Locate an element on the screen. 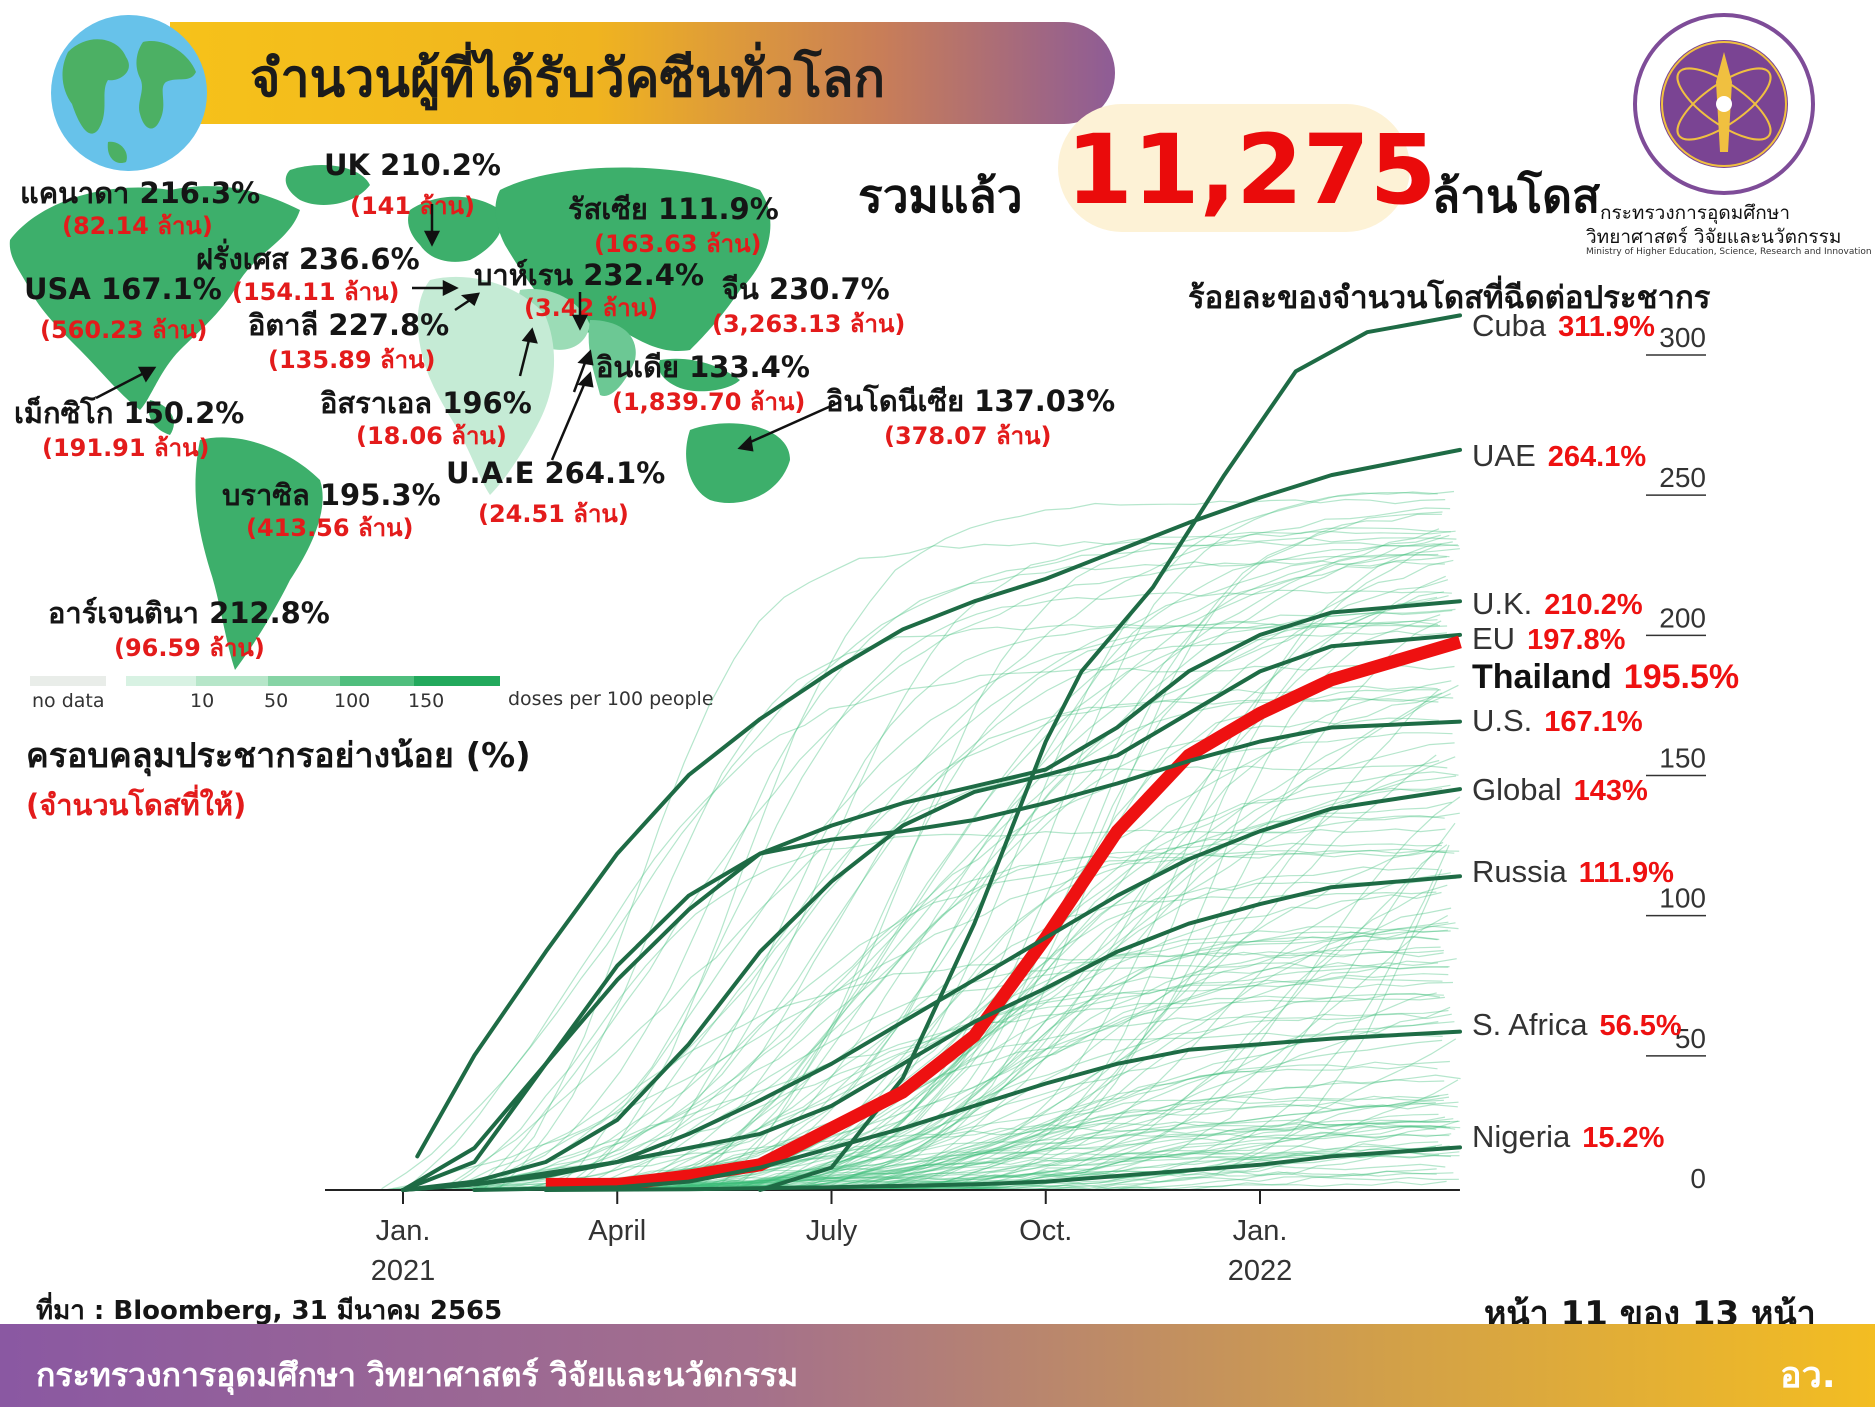 The image size is (1875, 1407). series-name-label: Global is located at coordinates (1517, 789).